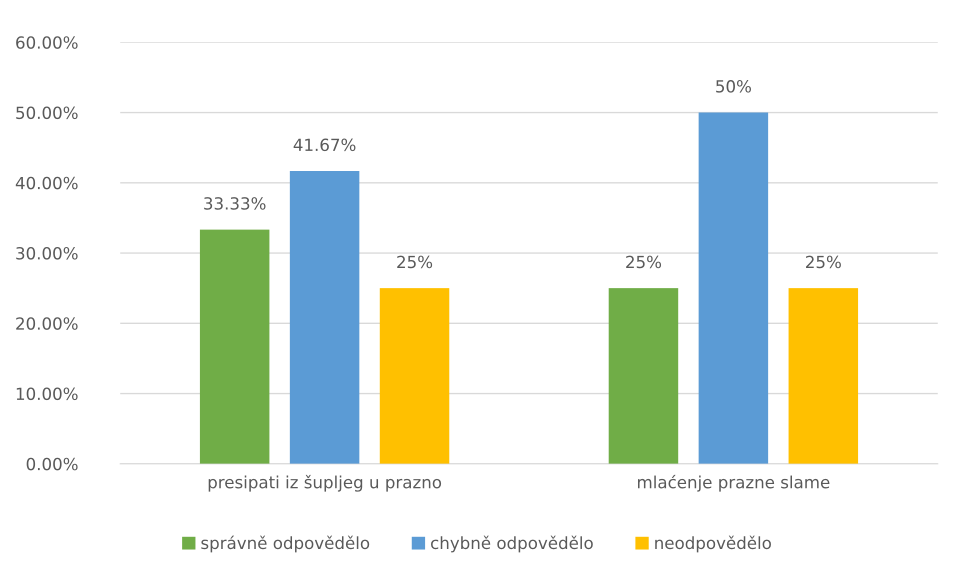 The image size is (954, 579). I want to click on legend-label: neodpovědělo, so click(713, 544).